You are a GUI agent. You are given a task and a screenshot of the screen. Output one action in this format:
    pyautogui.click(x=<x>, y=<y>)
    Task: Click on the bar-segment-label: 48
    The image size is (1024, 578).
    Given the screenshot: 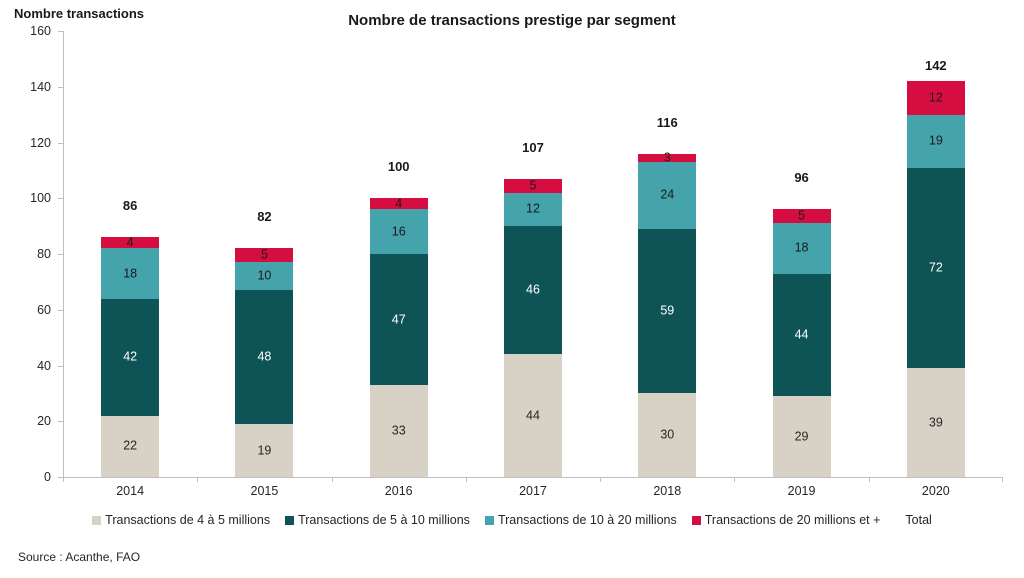 What is the action you would take?
    pyautogui.click(x=264, y=356)
    